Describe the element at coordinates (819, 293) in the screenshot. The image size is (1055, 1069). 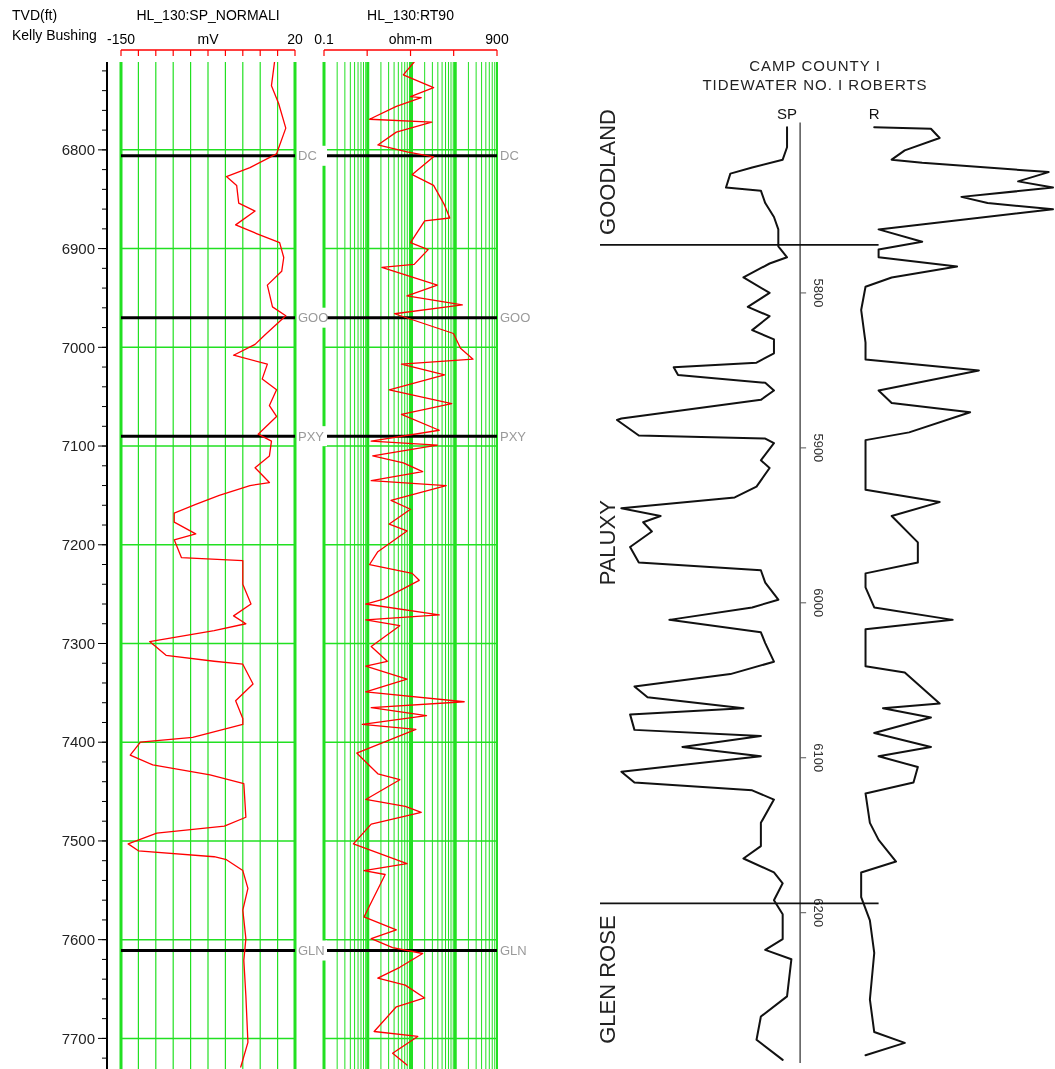
I see `y-tick-label: 5800` at that location.